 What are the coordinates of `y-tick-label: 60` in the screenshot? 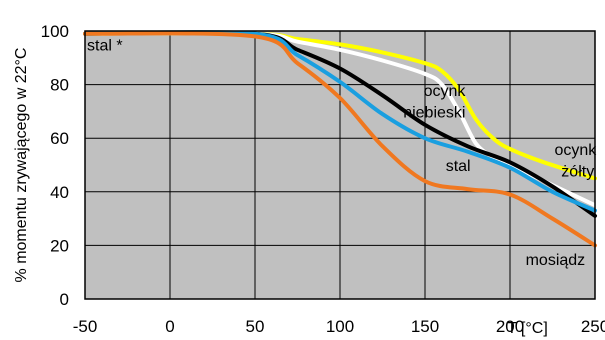 It's located at (59, 138).